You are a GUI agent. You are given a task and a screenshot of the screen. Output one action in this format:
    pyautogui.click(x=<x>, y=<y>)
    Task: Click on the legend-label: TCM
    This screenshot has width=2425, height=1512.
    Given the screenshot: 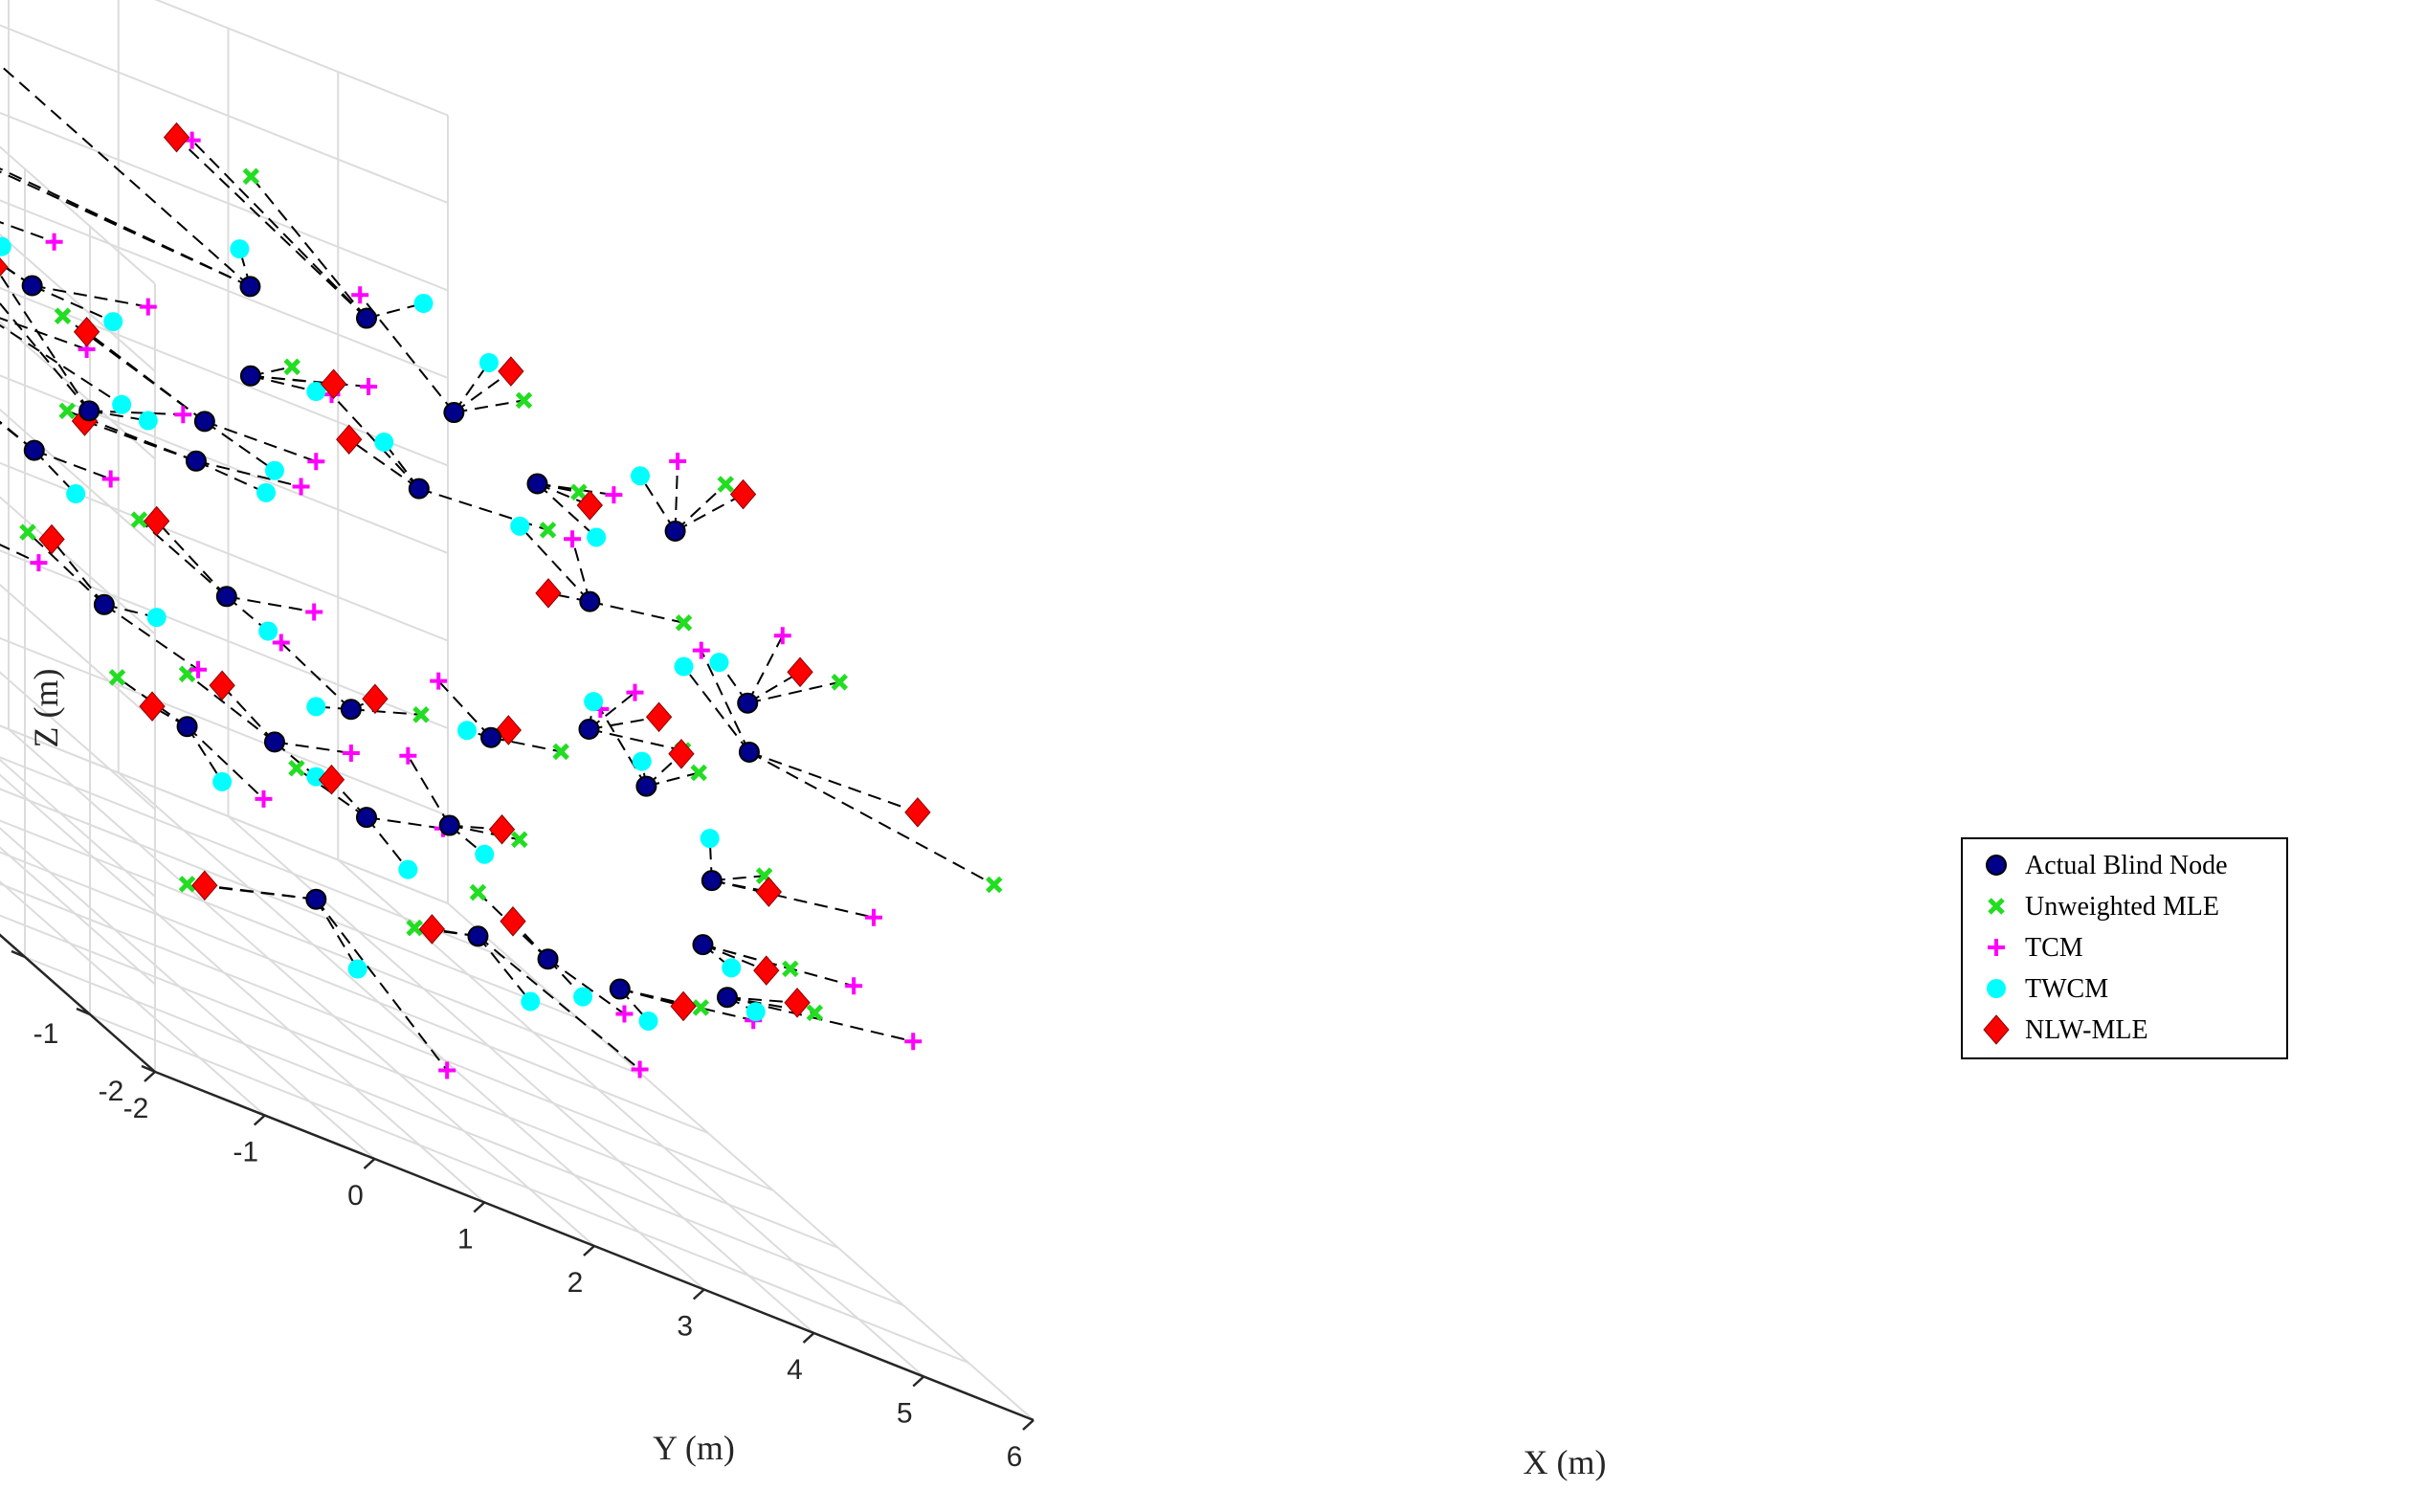 What is the action you would take?
    pyautogui.click(x=2054, y=948)
    